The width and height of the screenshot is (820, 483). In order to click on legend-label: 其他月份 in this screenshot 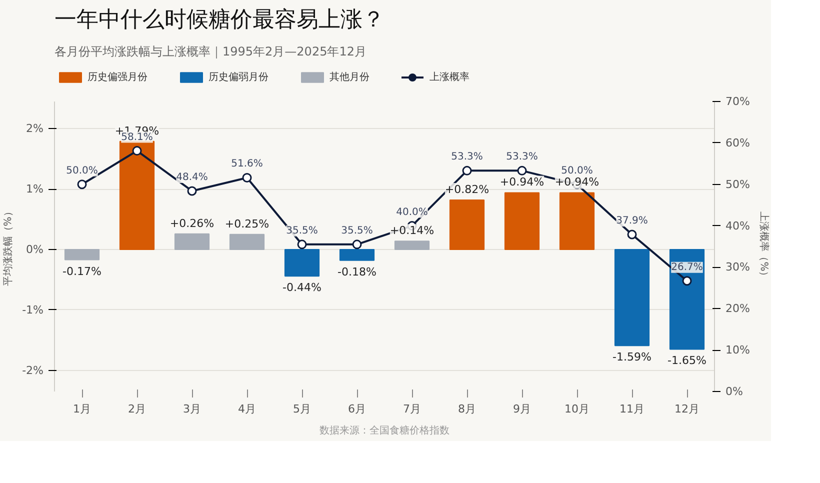, I will do `click(350, 77)`.